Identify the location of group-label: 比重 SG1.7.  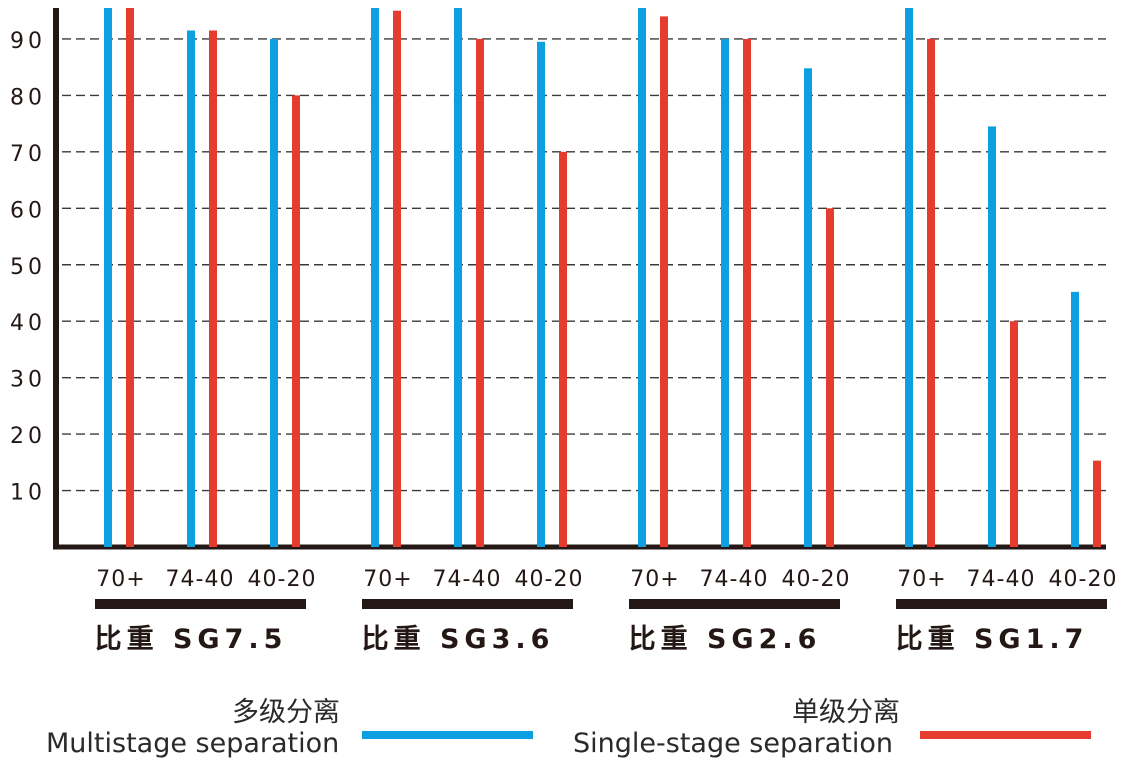
(992, 639).